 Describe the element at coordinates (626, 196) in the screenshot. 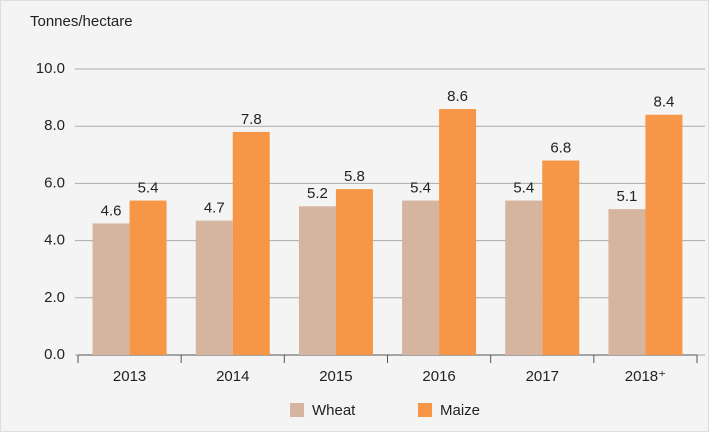

I see `value-label: 5.1` at that location.